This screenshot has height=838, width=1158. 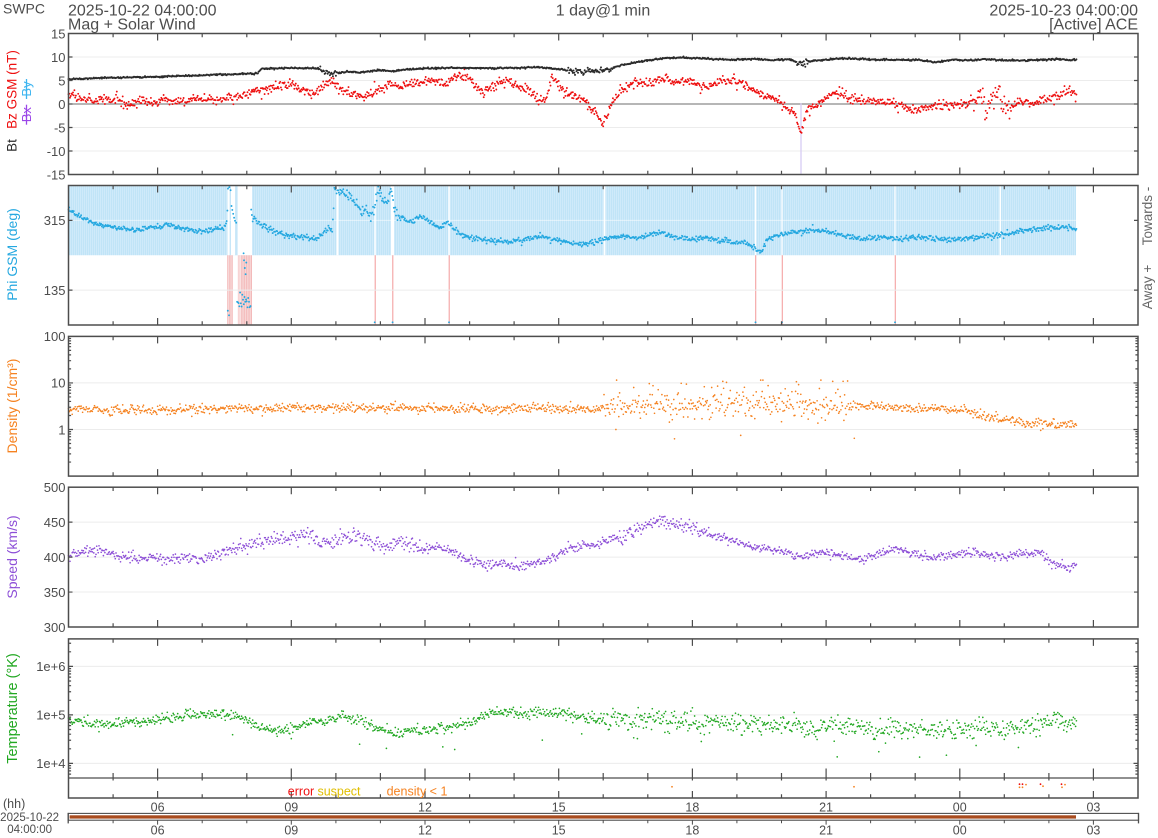 What do you see at coordinates (29, 818) in the screenshot?
I see `svg-text: 2025-10-22` at bounding box center [29, 818].